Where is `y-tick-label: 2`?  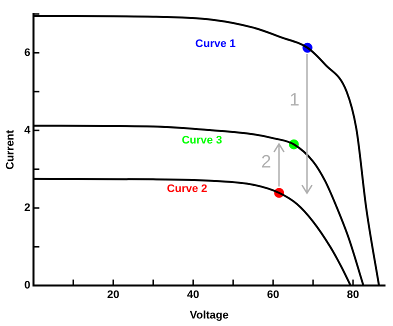
y-tick-label: 2 is located at coordinates (27, 208).